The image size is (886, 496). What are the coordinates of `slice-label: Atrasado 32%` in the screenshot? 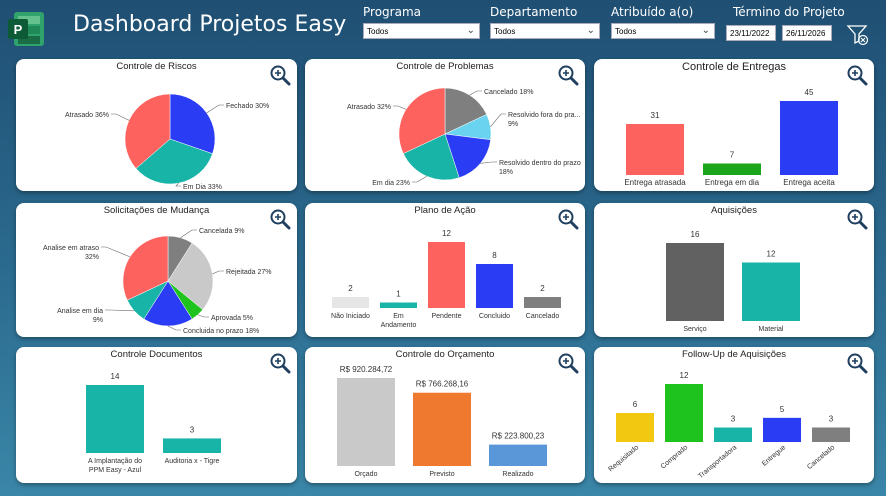 It's located at (369, 107).